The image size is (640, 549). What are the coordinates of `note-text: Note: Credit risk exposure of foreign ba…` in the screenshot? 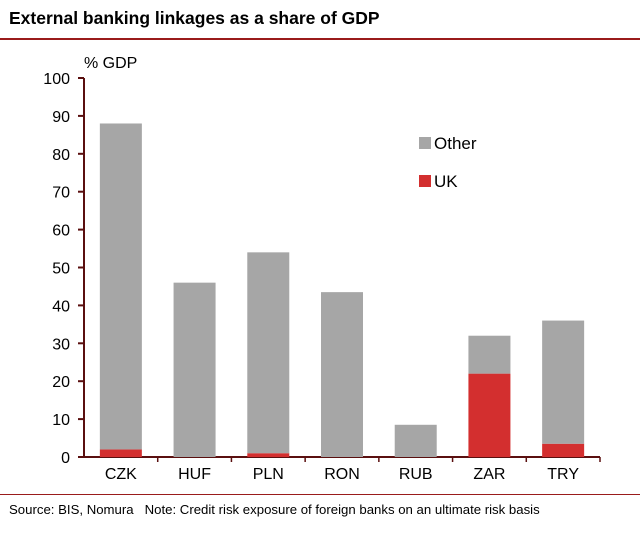 It's located at (342, 509).